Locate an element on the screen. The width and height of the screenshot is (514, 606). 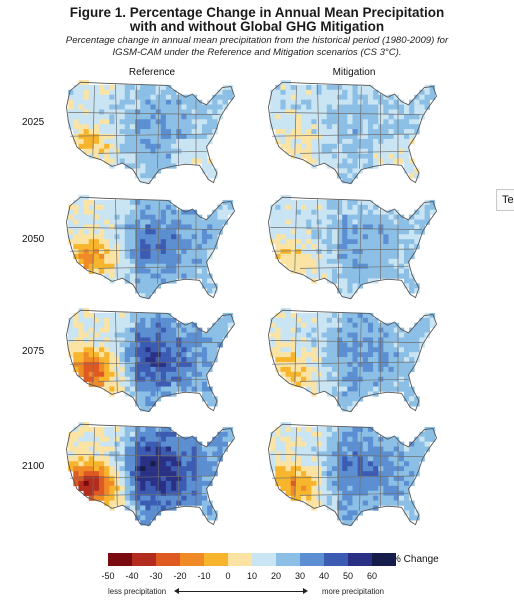
side-tab: Te is located at coordinates (505, 200).